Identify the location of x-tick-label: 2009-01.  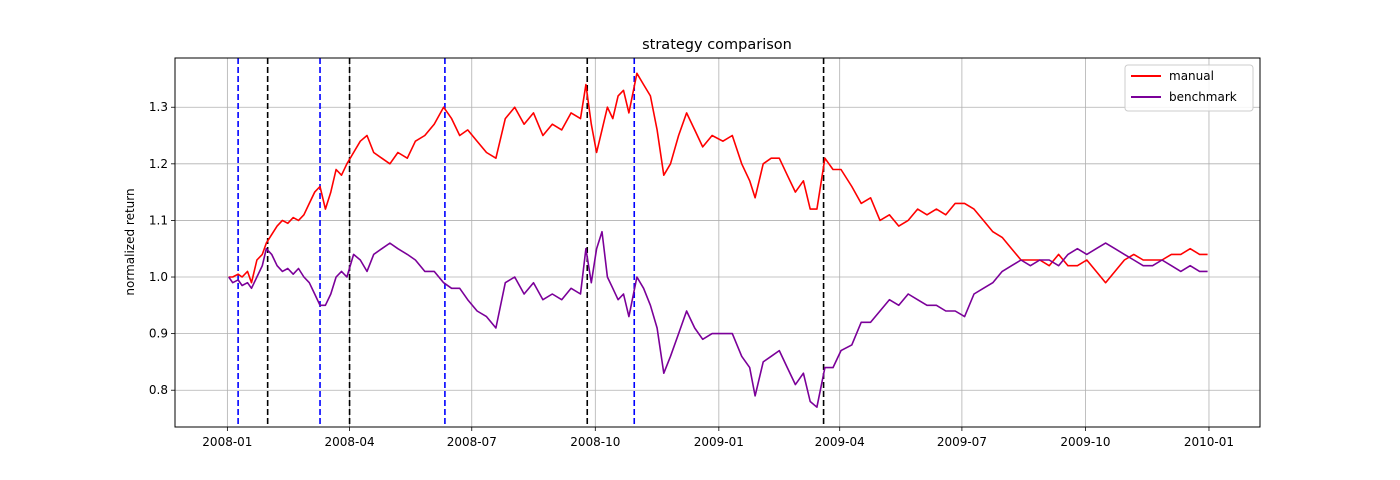
(719, 442).